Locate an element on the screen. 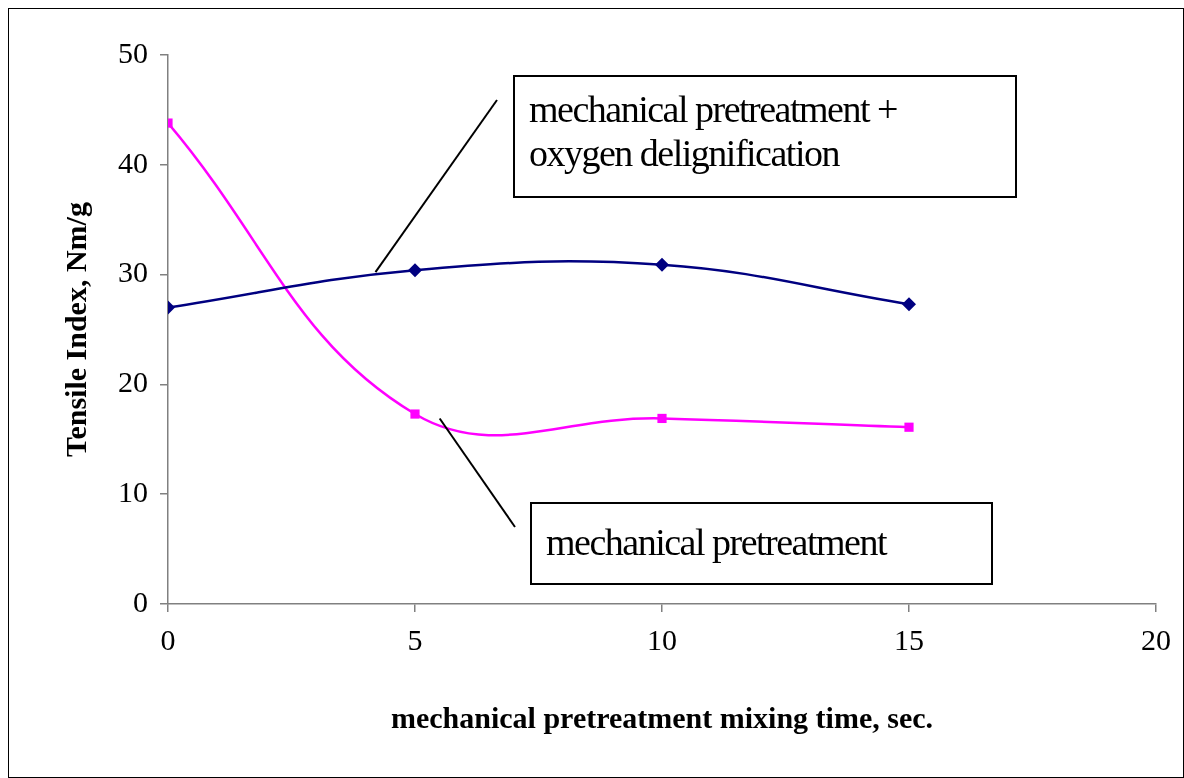  y-tick-label: 40 is located at coordinates (133, 162).